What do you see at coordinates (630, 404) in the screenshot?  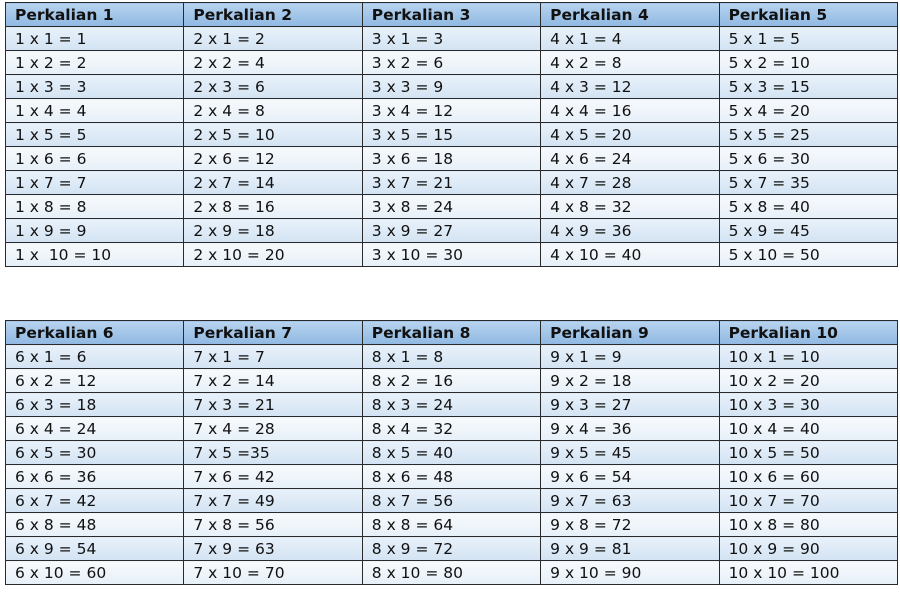 I see `table-cell: 9 x 3 = 27` at bounding box center [630, 404].